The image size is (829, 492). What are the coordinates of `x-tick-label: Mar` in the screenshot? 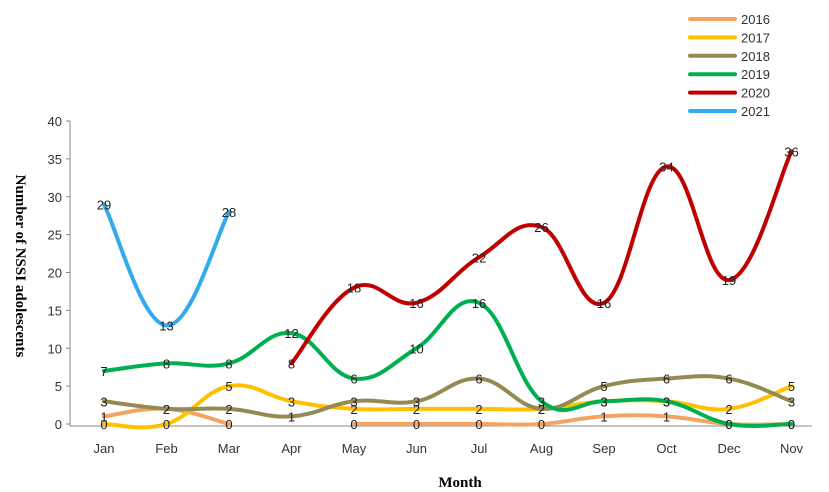 It's located at (229, 448).